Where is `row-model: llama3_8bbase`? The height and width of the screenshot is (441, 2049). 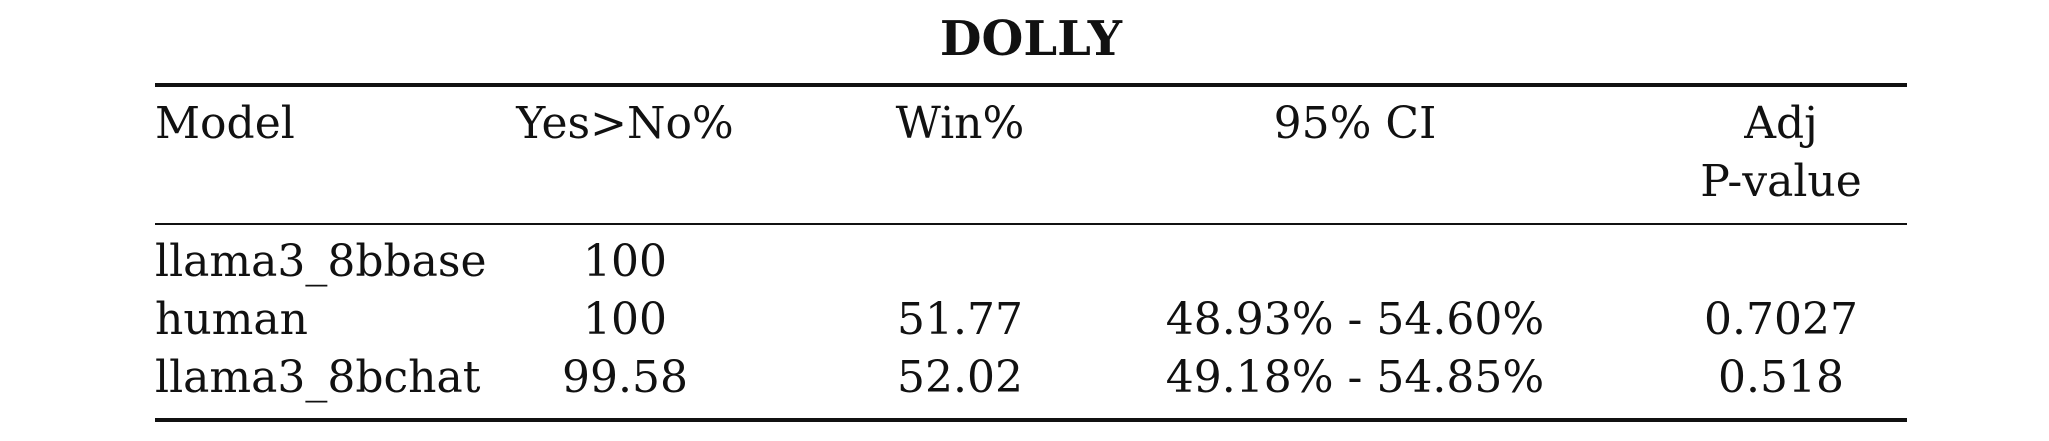 row-model: llama3_8bbase is located at coordinates (321, 261).